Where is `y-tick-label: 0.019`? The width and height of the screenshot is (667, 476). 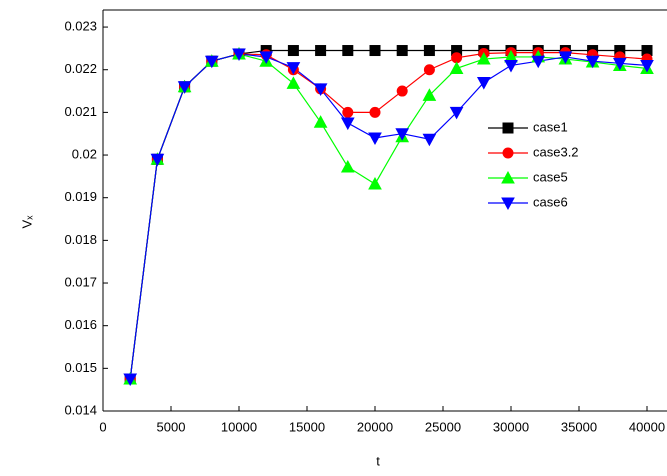
y-tick-label: 0.019 is located at coordinates (80, 196).